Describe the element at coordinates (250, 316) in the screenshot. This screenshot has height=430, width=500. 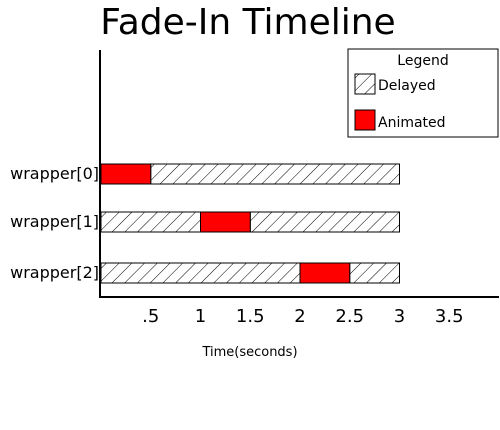
I see `x-tick-label-2: 1.5` at that location.